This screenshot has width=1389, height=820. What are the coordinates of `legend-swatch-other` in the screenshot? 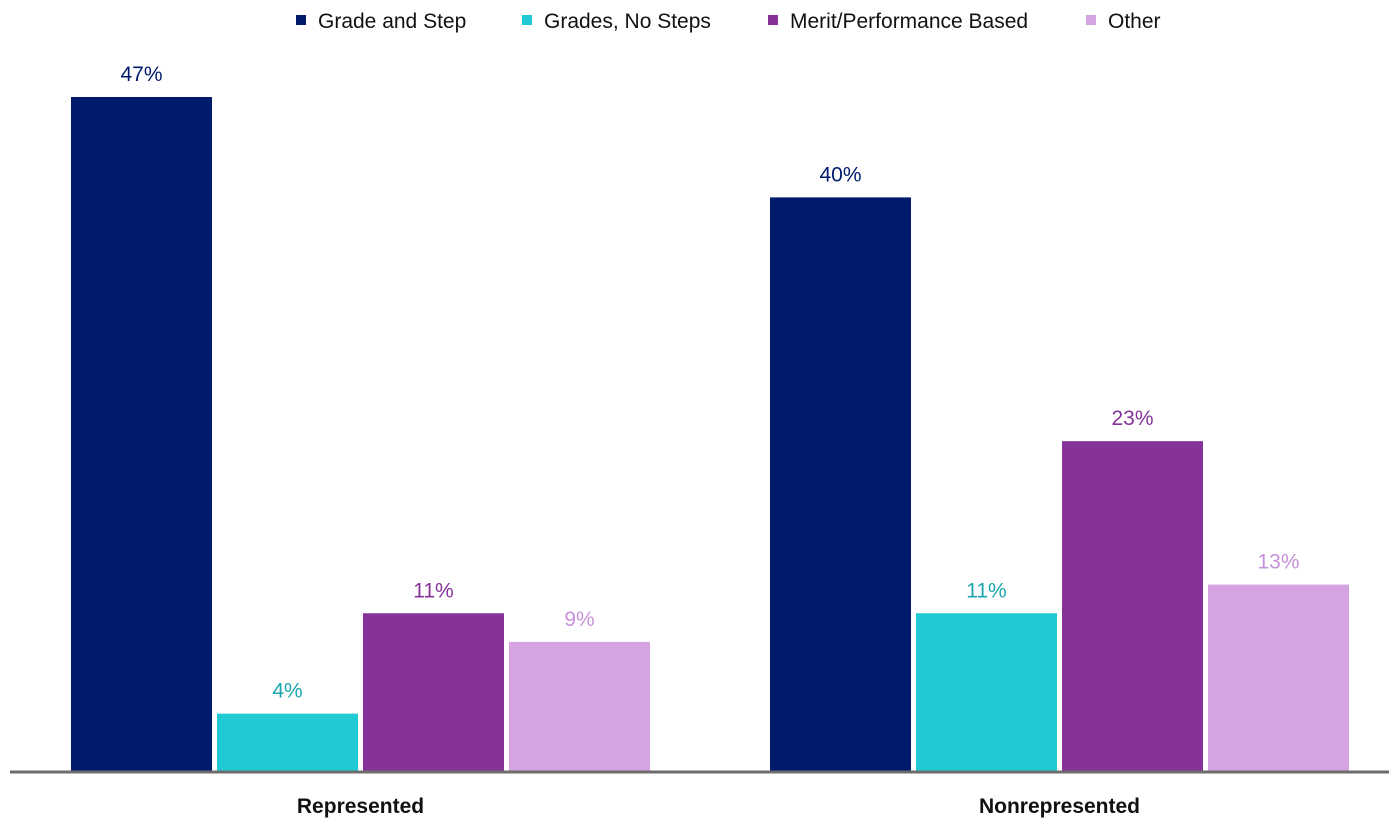 It's located at (1091, 20).